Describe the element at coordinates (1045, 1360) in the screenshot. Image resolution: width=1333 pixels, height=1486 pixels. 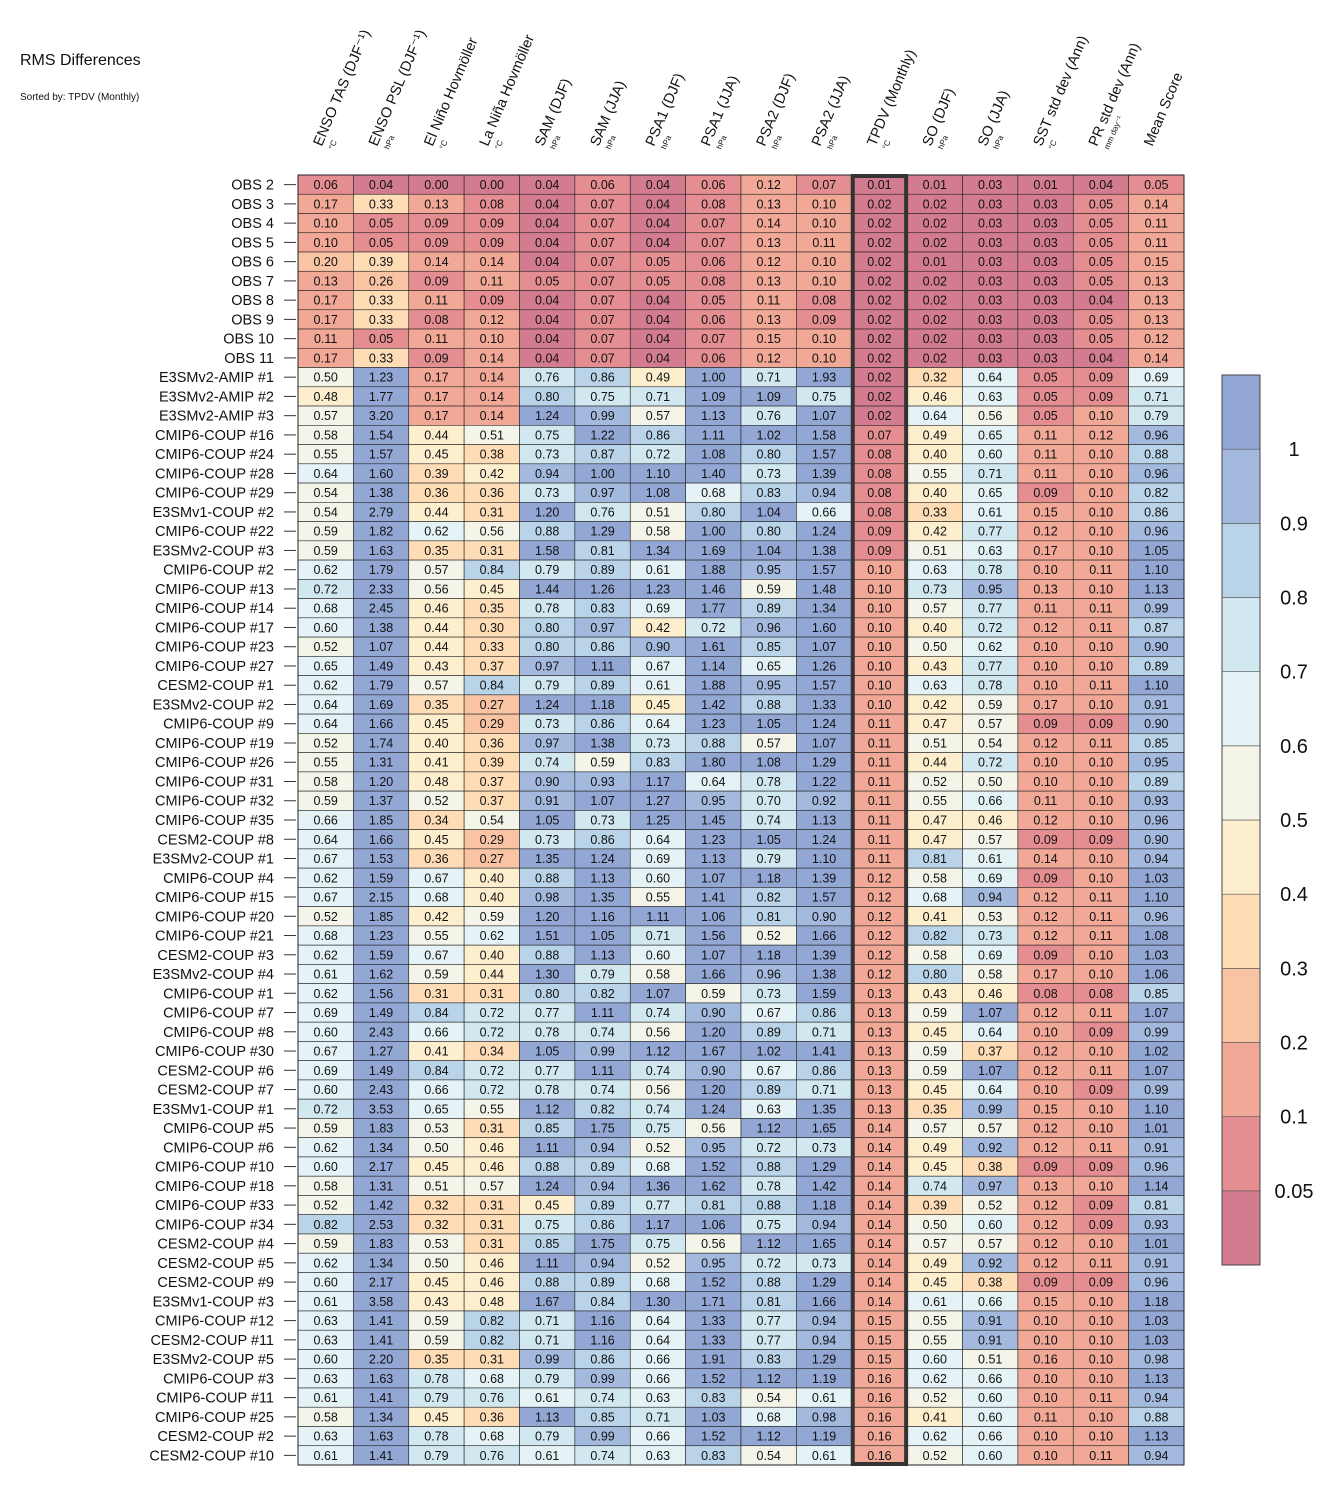
I see `cell-value: 0.16` at that location.